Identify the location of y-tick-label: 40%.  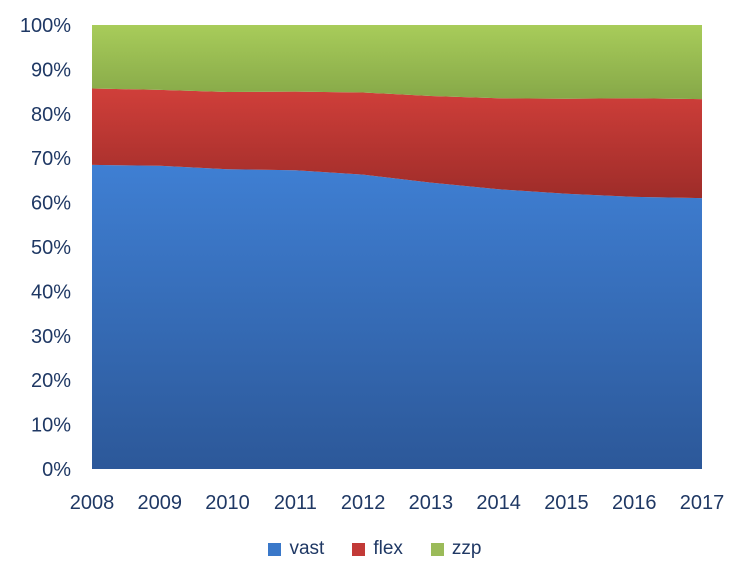
(51, 292).